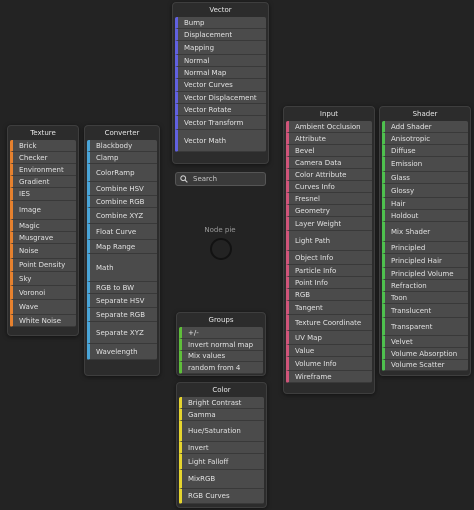 This screenshot has width=474, height=510. Describe the element at coordinates (329, 163) in the screenshot. I see `menu-item-camera-data: Camera Data` at that location.